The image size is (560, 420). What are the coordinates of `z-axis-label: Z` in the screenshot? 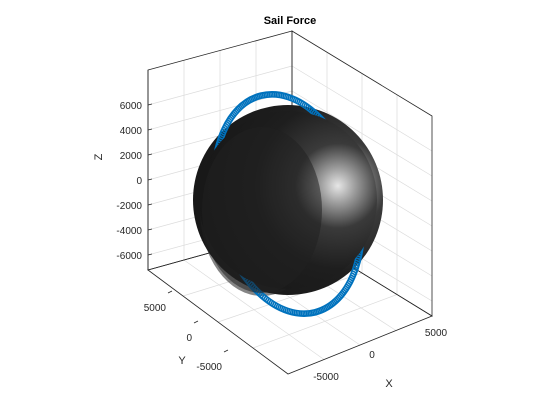 It's located at (99, 156).